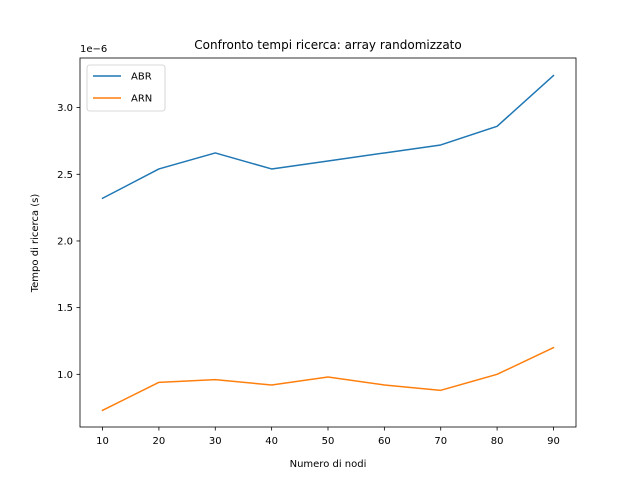  I want to click on x-tick-label: 10, so click(102, 441).